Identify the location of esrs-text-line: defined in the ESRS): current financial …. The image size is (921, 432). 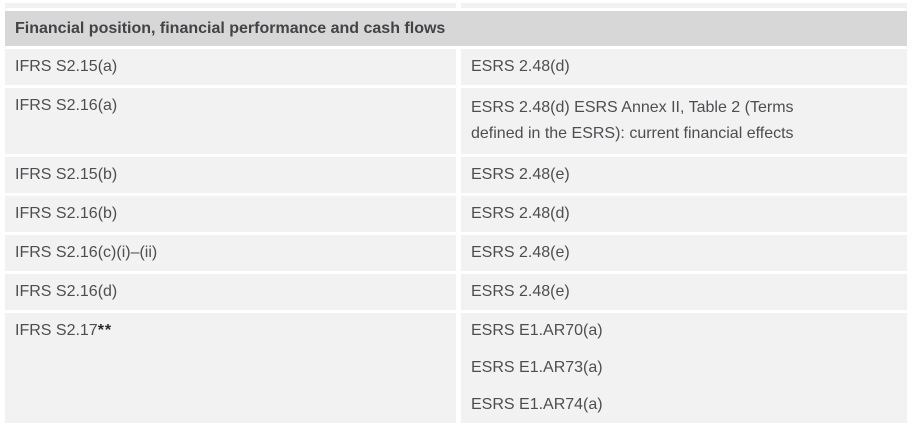
(632, 133).